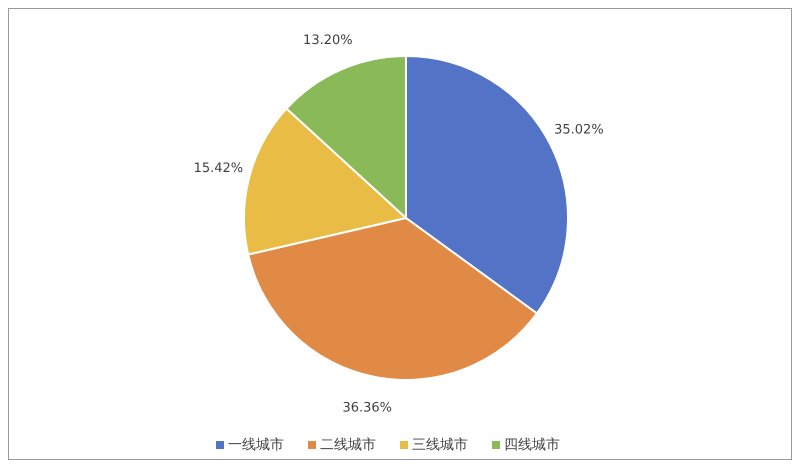  I want to click on data-label: 36.36%, so click(367, 408).